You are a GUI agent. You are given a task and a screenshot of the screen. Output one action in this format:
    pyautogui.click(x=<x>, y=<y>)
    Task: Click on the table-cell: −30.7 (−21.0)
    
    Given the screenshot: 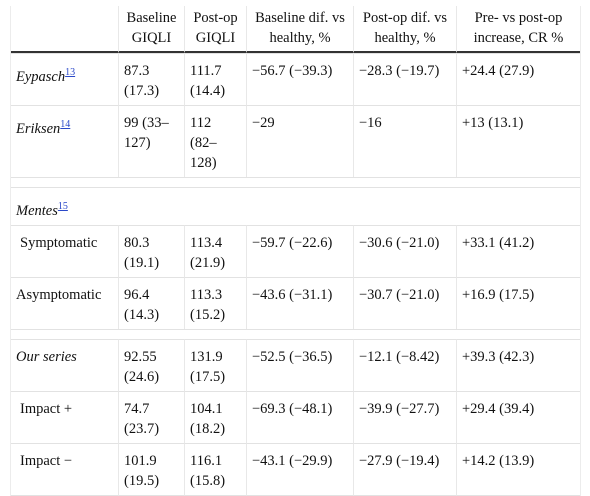 What is the action you would take?
    pyautogui.click(x=404, y=302)
    